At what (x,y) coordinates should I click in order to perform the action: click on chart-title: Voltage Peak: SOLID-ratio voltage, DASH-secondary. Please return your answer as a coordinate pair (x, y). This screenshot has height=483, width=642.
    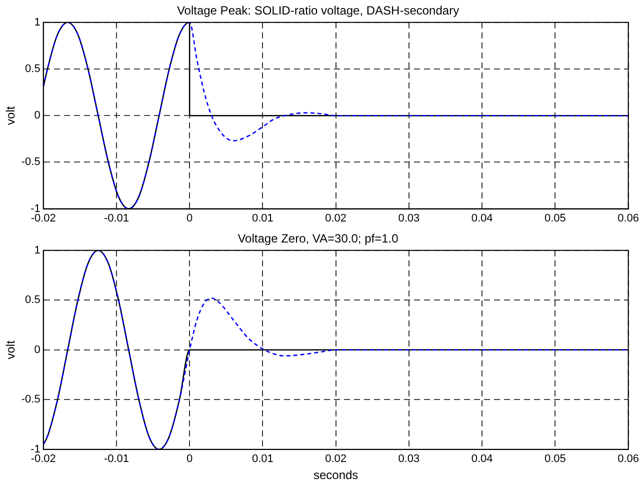
    Looking at the image, I should click on (318, 11).